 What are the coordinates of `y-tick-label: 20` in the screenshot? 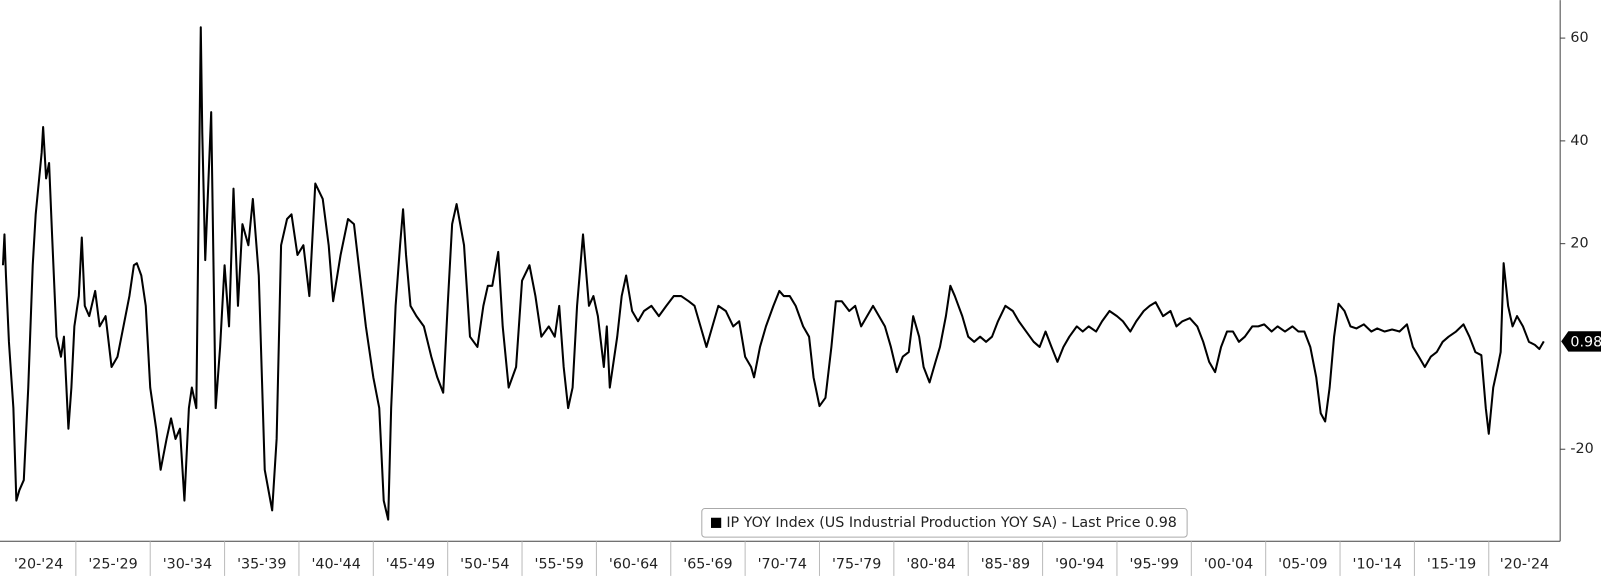 It's located at (1579, 244).